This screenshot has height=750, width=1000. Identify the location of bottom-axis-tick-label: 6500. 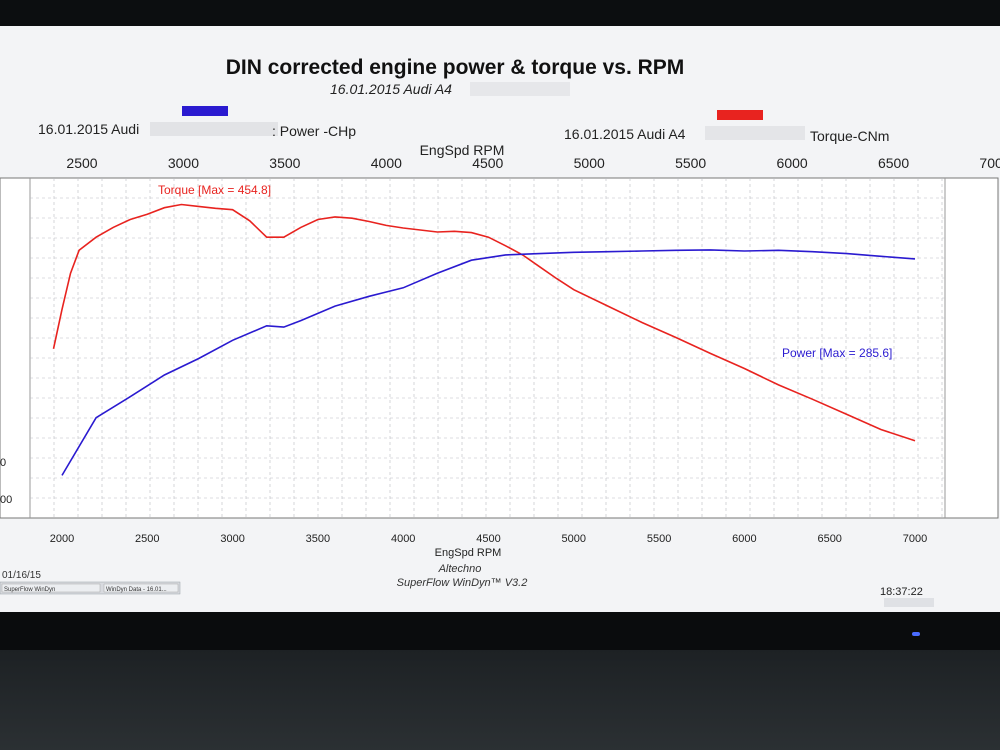
(829, 539).